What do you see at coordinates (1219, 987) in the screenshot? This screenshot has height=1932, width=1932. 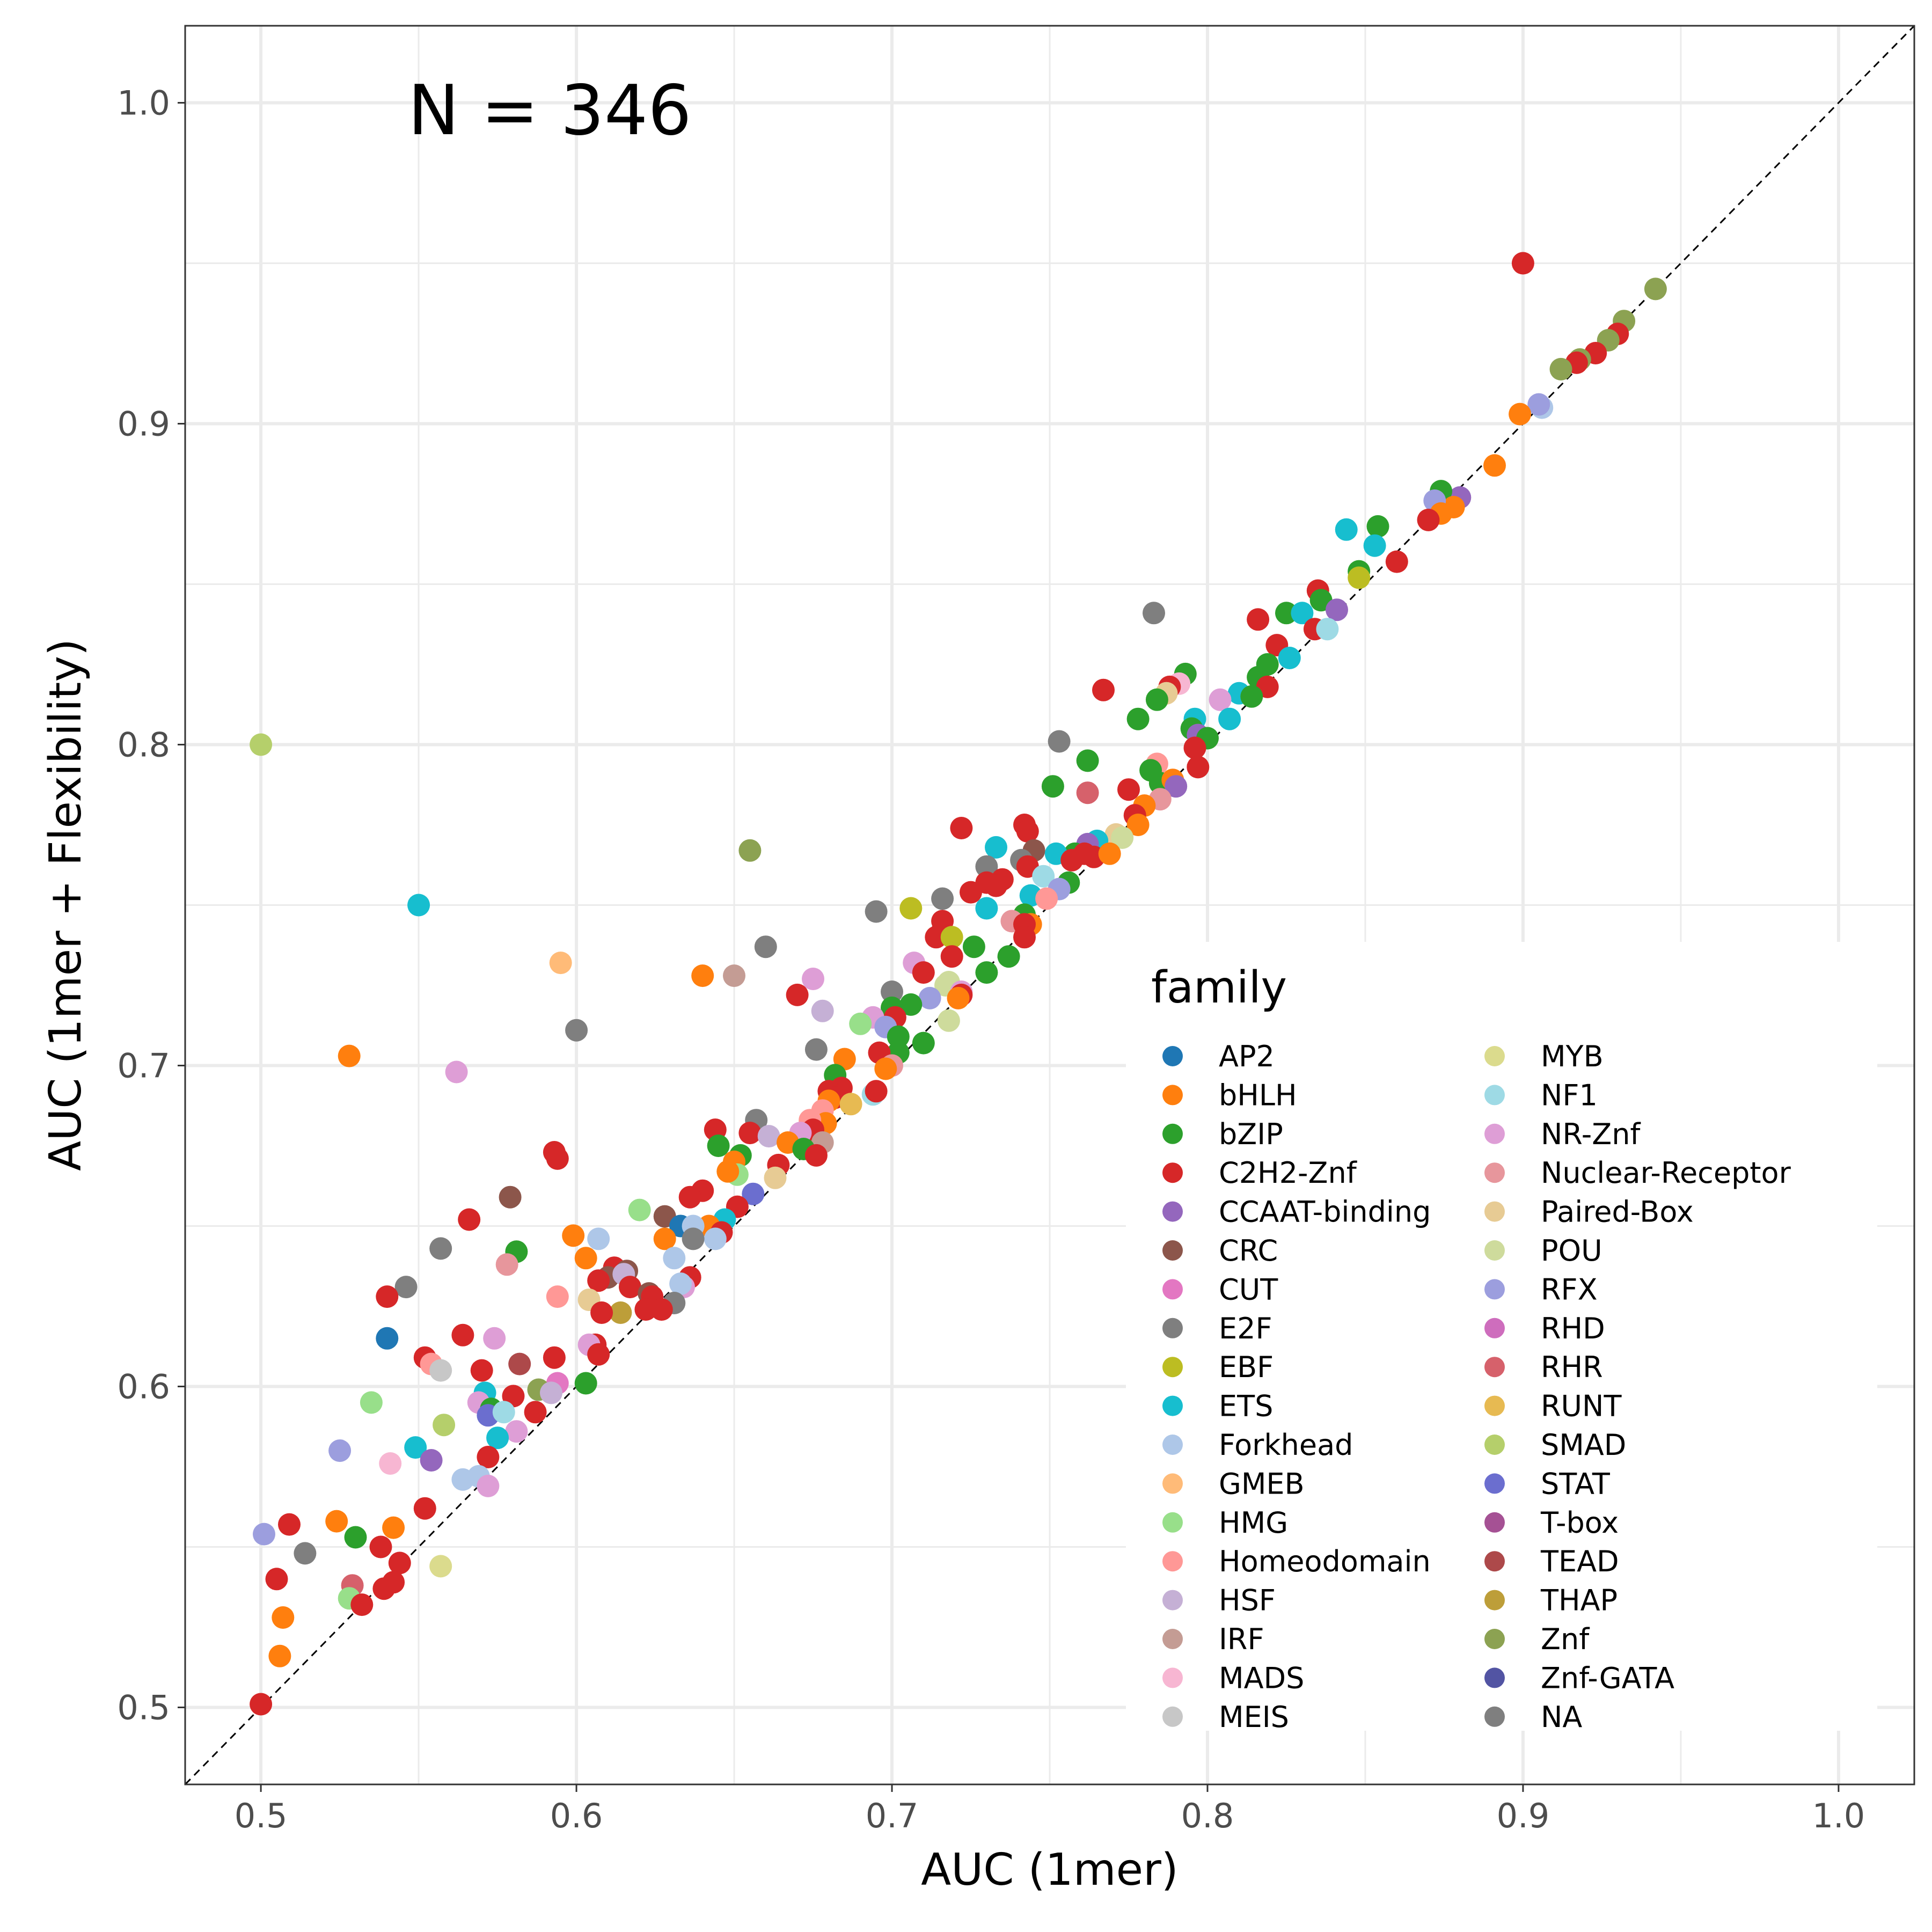 I see `legend-title: family` at bounding box center [1219, 987].